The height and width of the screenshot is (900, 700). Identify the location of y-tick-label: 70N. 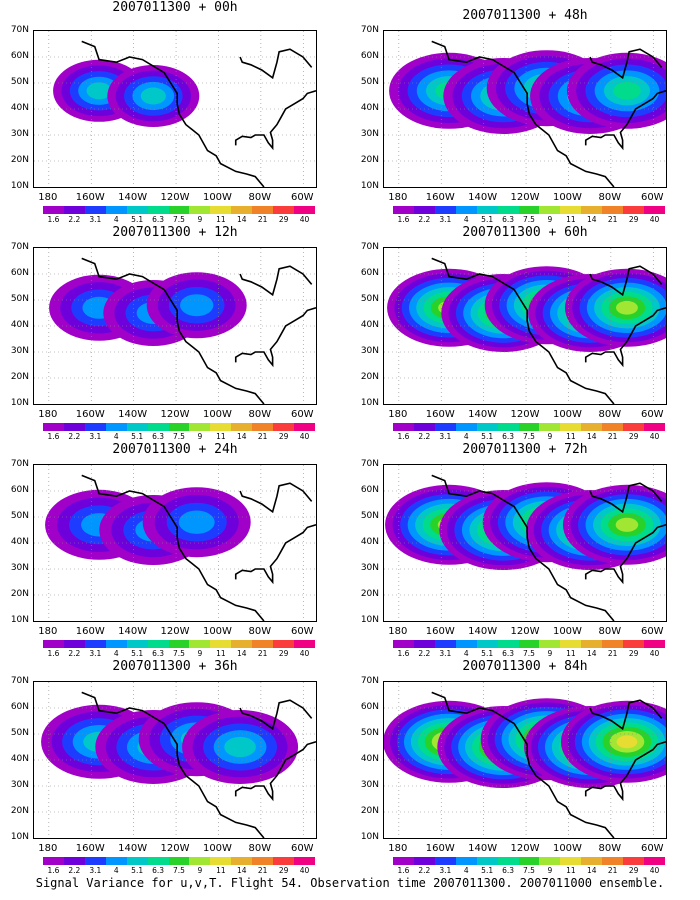
(19, 464).